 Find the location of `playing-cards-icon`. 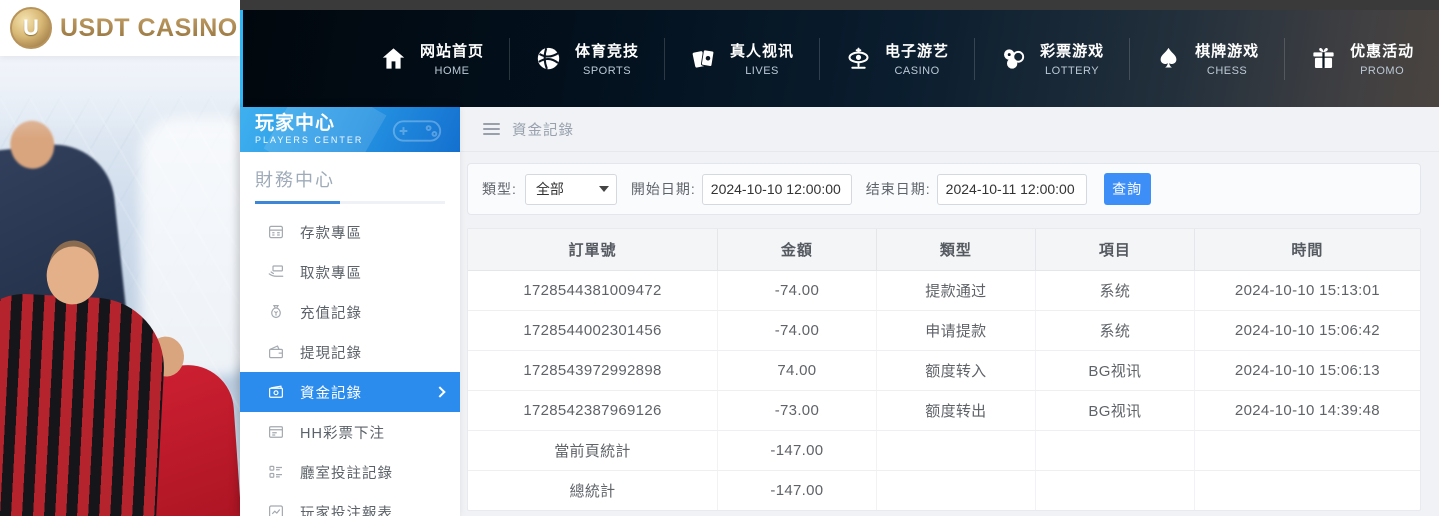

playing-cards-icon is located at coordinates (703, 58).